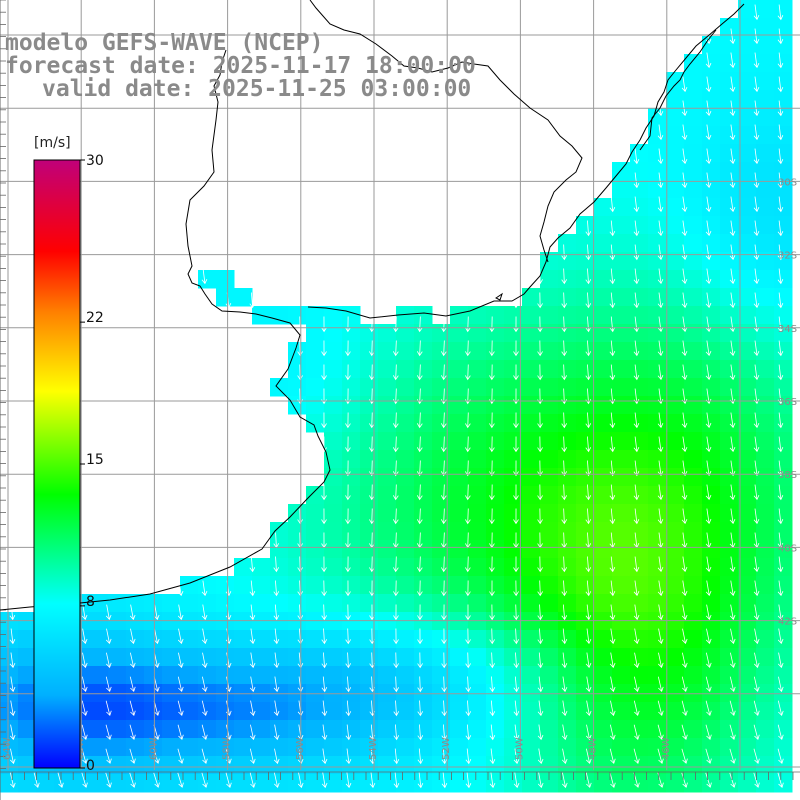  I want to click on longitude-label: 60W, so click(153, 748).